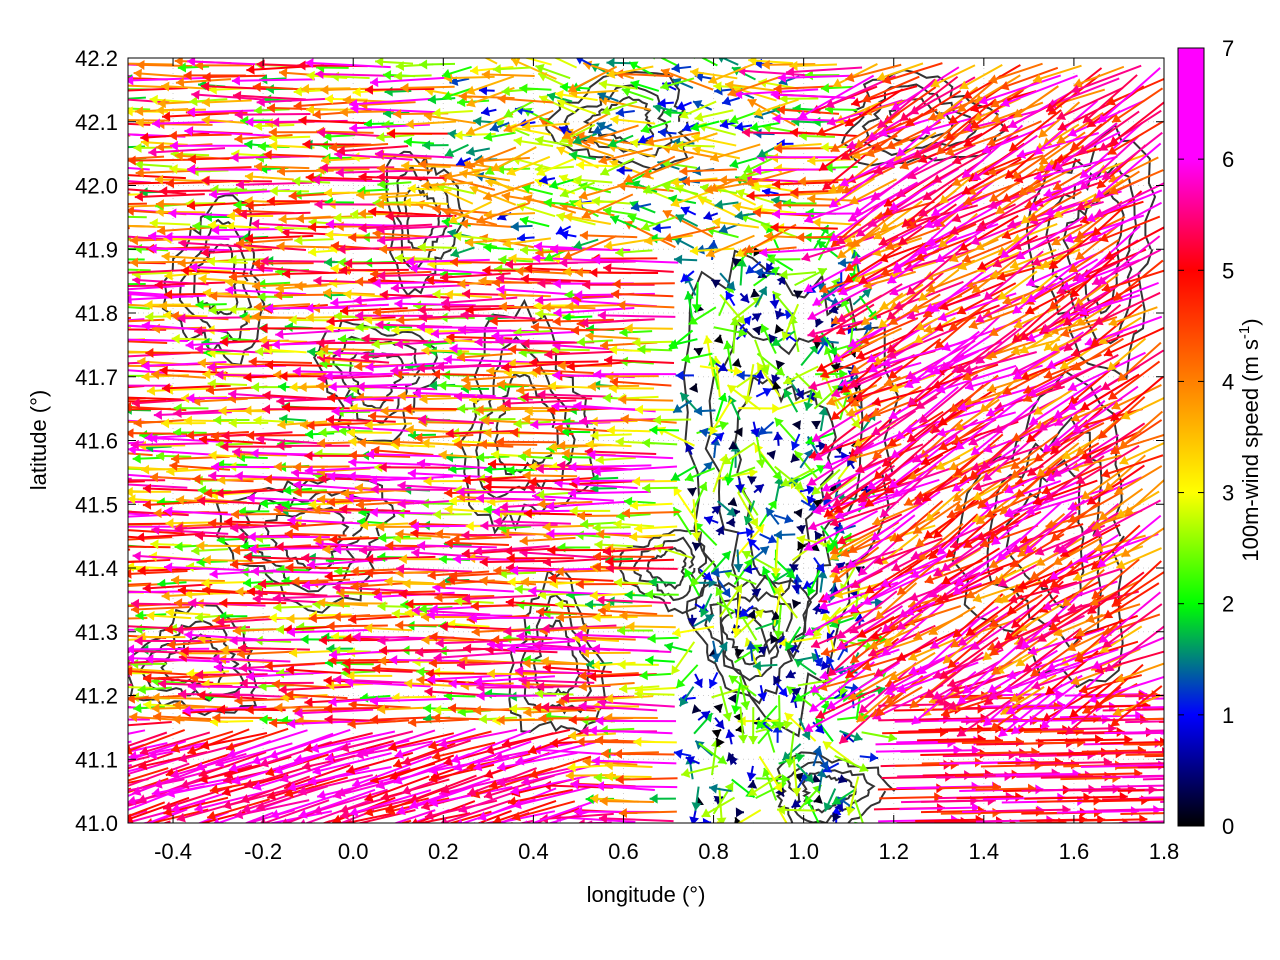 The image size is (1280, 960). I want to click on colorbar-tick-label: 5, so click(1228, 270).